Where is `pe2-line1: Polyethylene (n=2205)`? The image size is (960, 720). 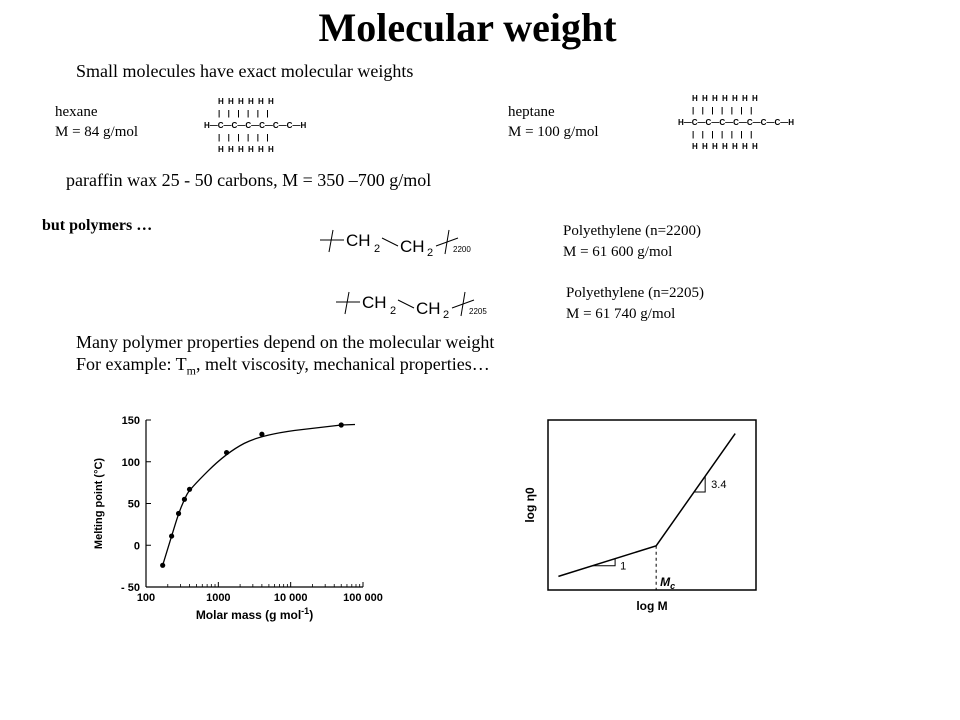
pe2-line1: Polyethylene (n=2205) is located at coordinates (635, 293).